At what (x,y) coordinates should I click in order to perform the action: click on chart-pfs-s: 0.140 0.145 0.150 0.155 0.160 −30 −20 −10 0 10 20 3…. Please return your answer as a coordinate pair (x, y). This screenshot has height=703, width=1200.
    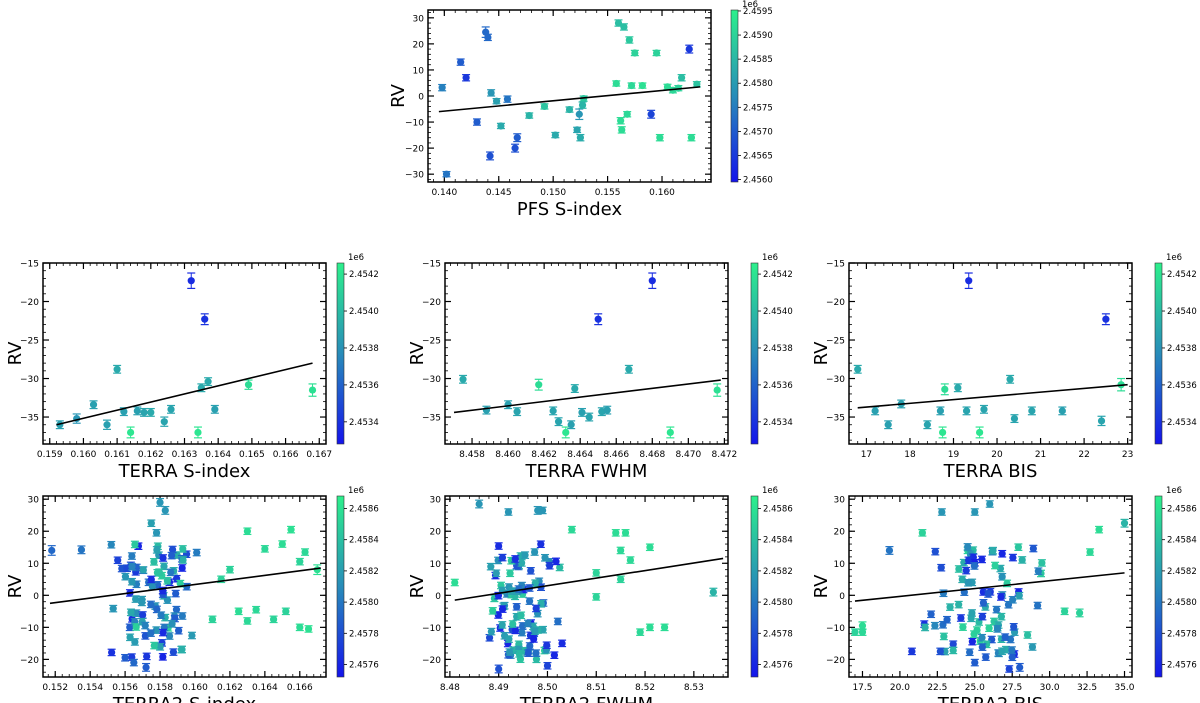
    Looking at the image, I should click on (580, 110).